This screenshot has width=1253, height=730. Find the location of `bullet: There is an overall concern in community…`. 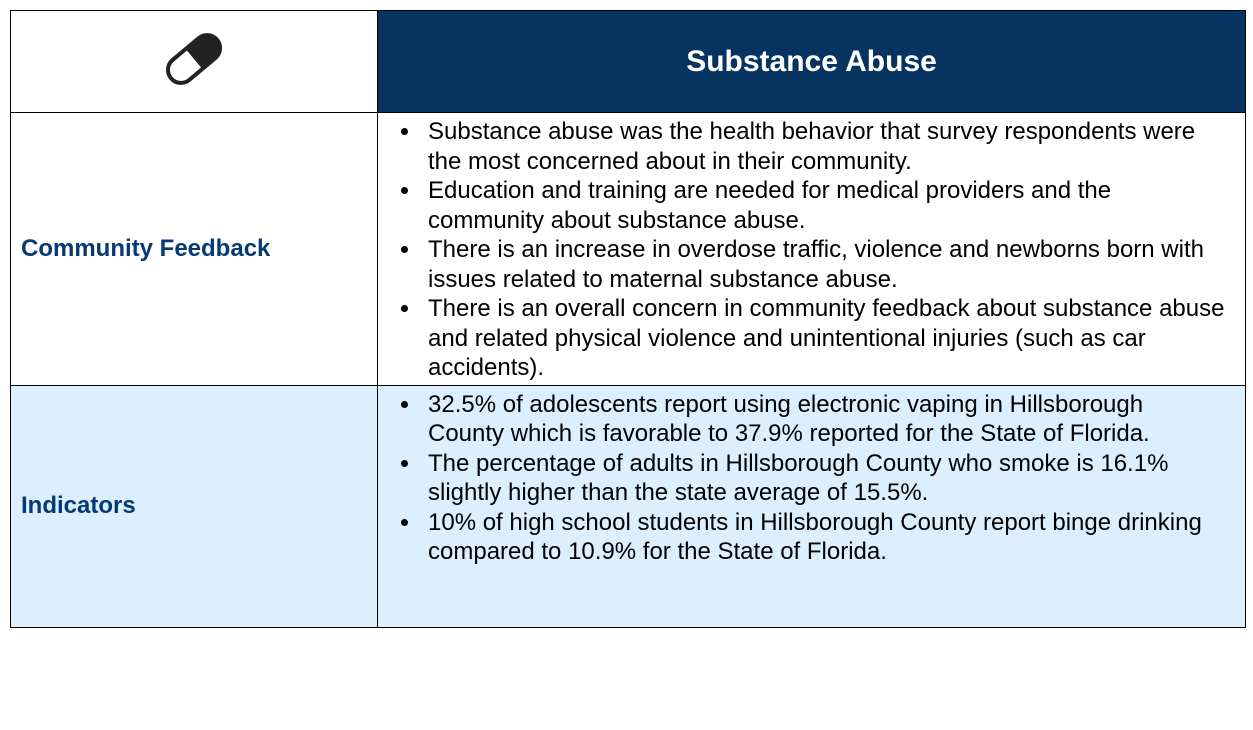

bullet: There is an overall concern in community… is located at coordinates (823, 338).